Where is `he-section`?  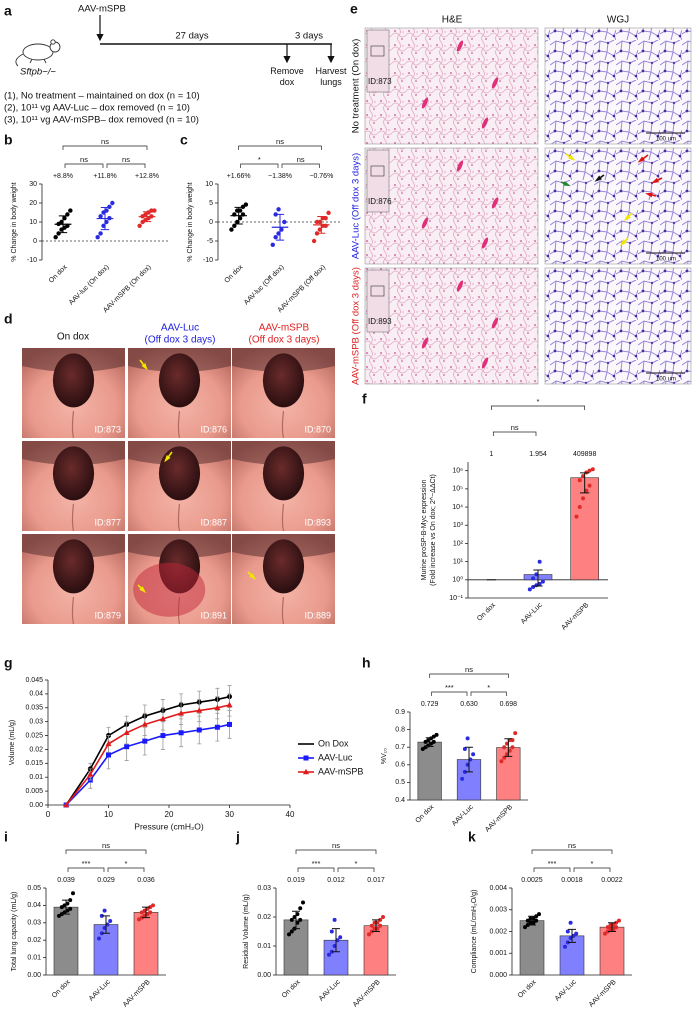
he-section is located at coordinates (451, 86).